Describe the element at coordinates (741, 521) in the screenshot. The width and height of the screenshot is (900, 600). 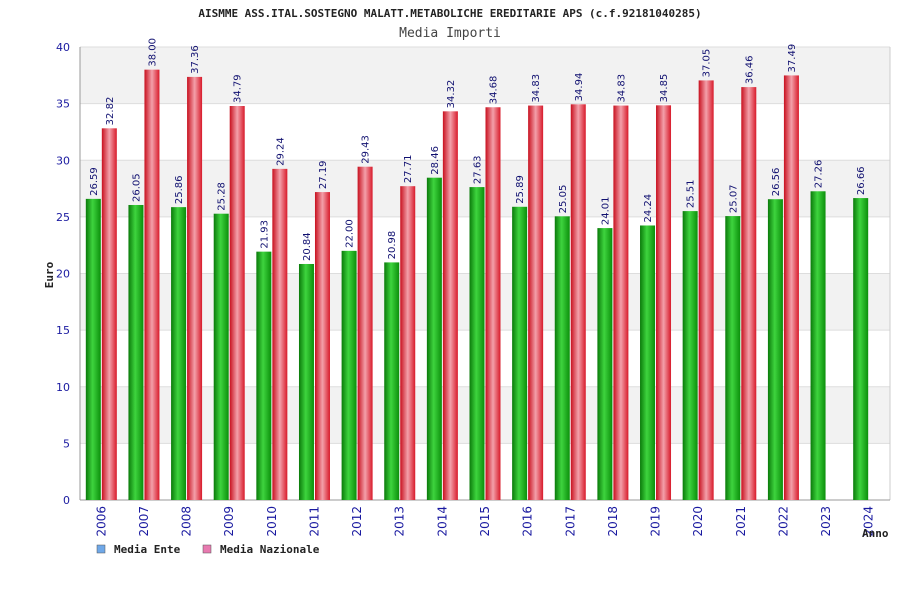
I see `x-tick-label: 2021` at that location.